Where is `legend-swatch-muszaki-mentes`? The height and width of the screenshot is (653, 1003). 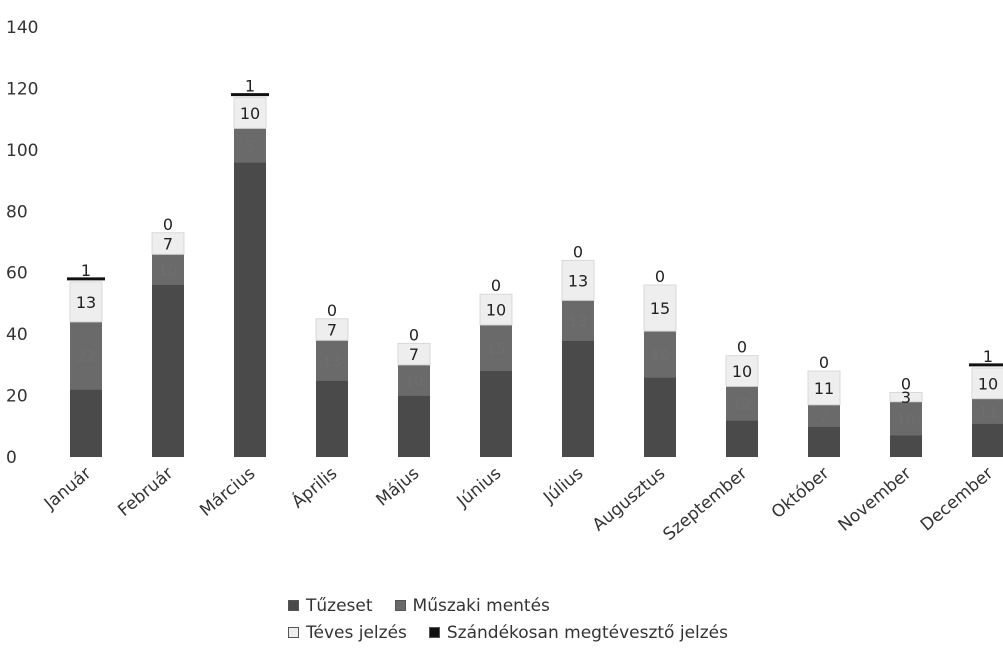
legend-swatch-muszaki-mentes is located at coordinates (400, 605).